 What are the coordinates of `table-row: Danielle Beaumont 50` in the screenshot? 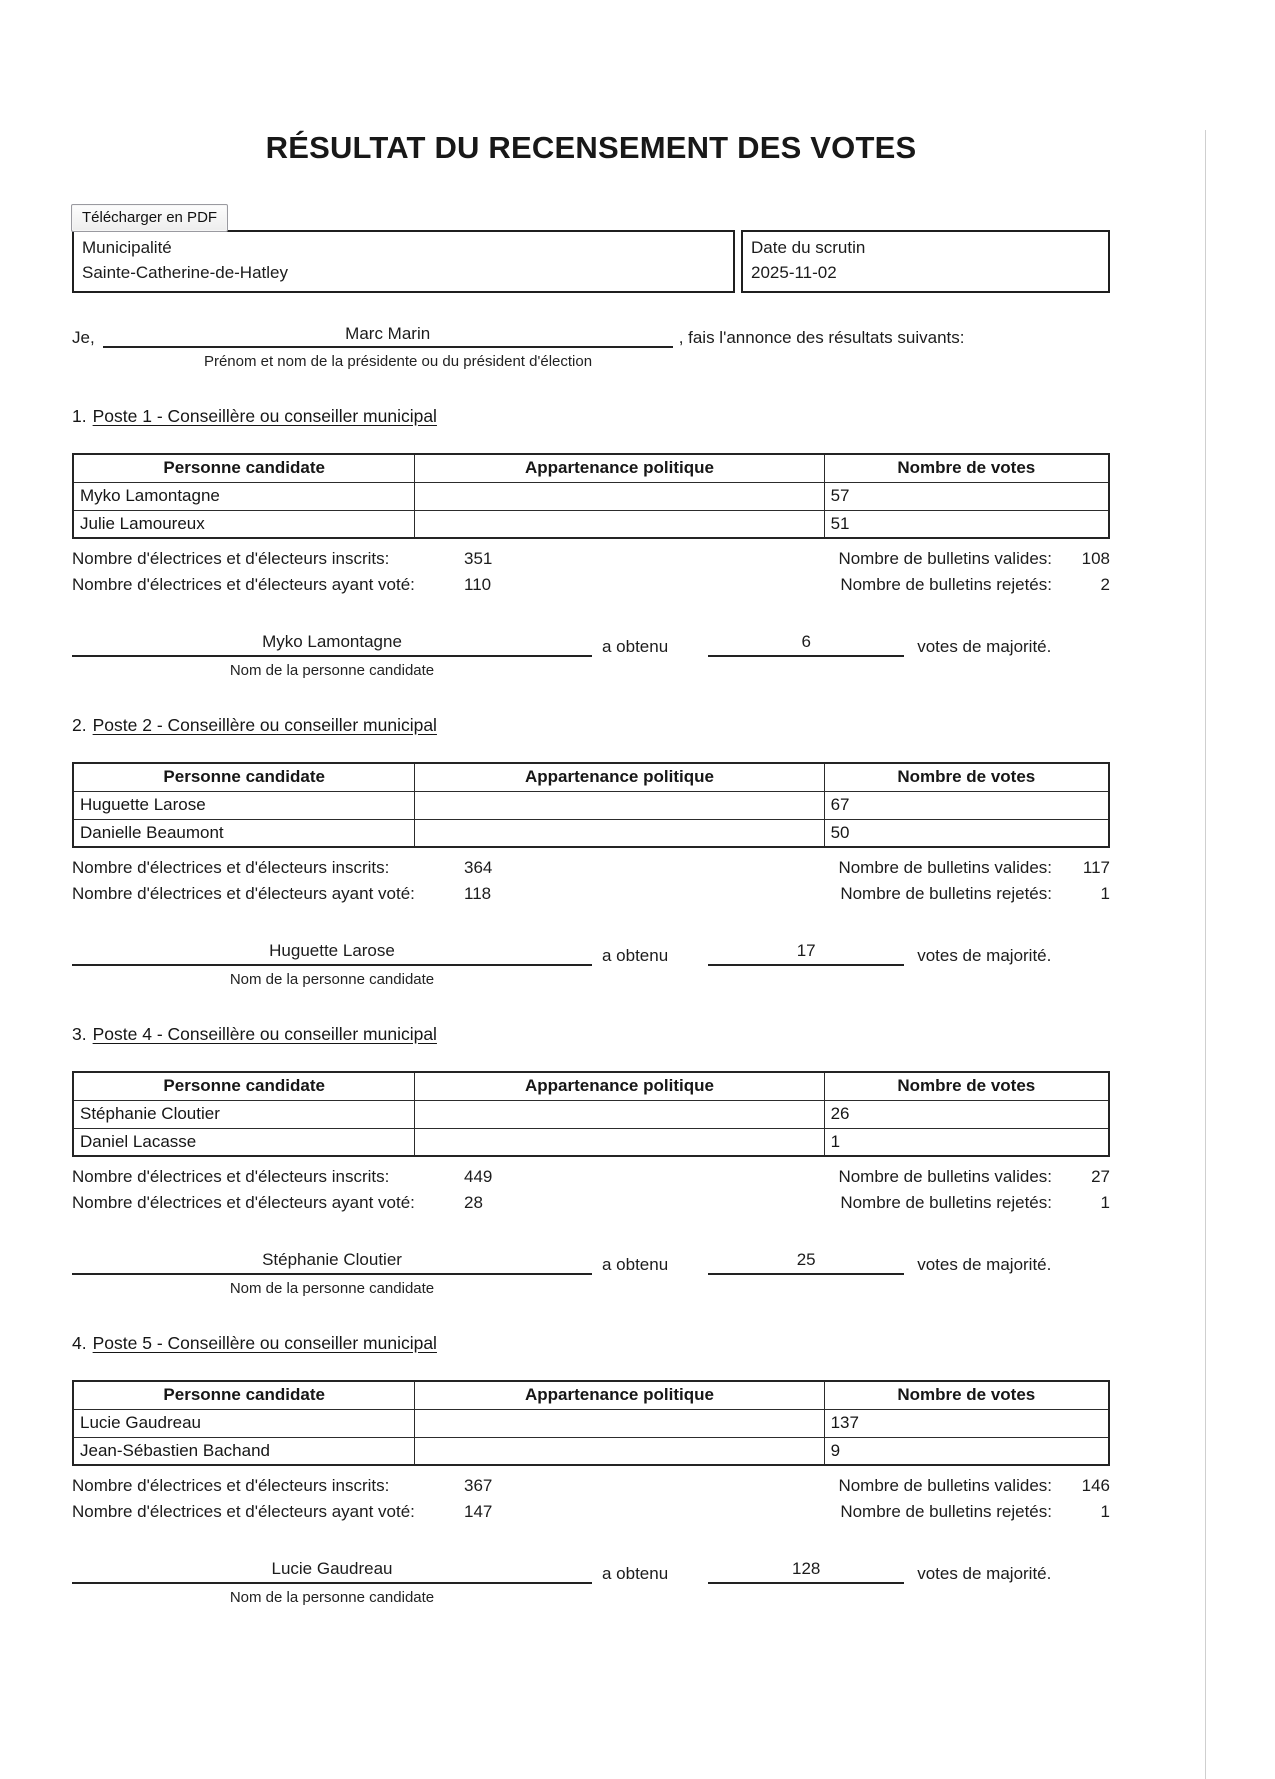 It's located at (591, 833).